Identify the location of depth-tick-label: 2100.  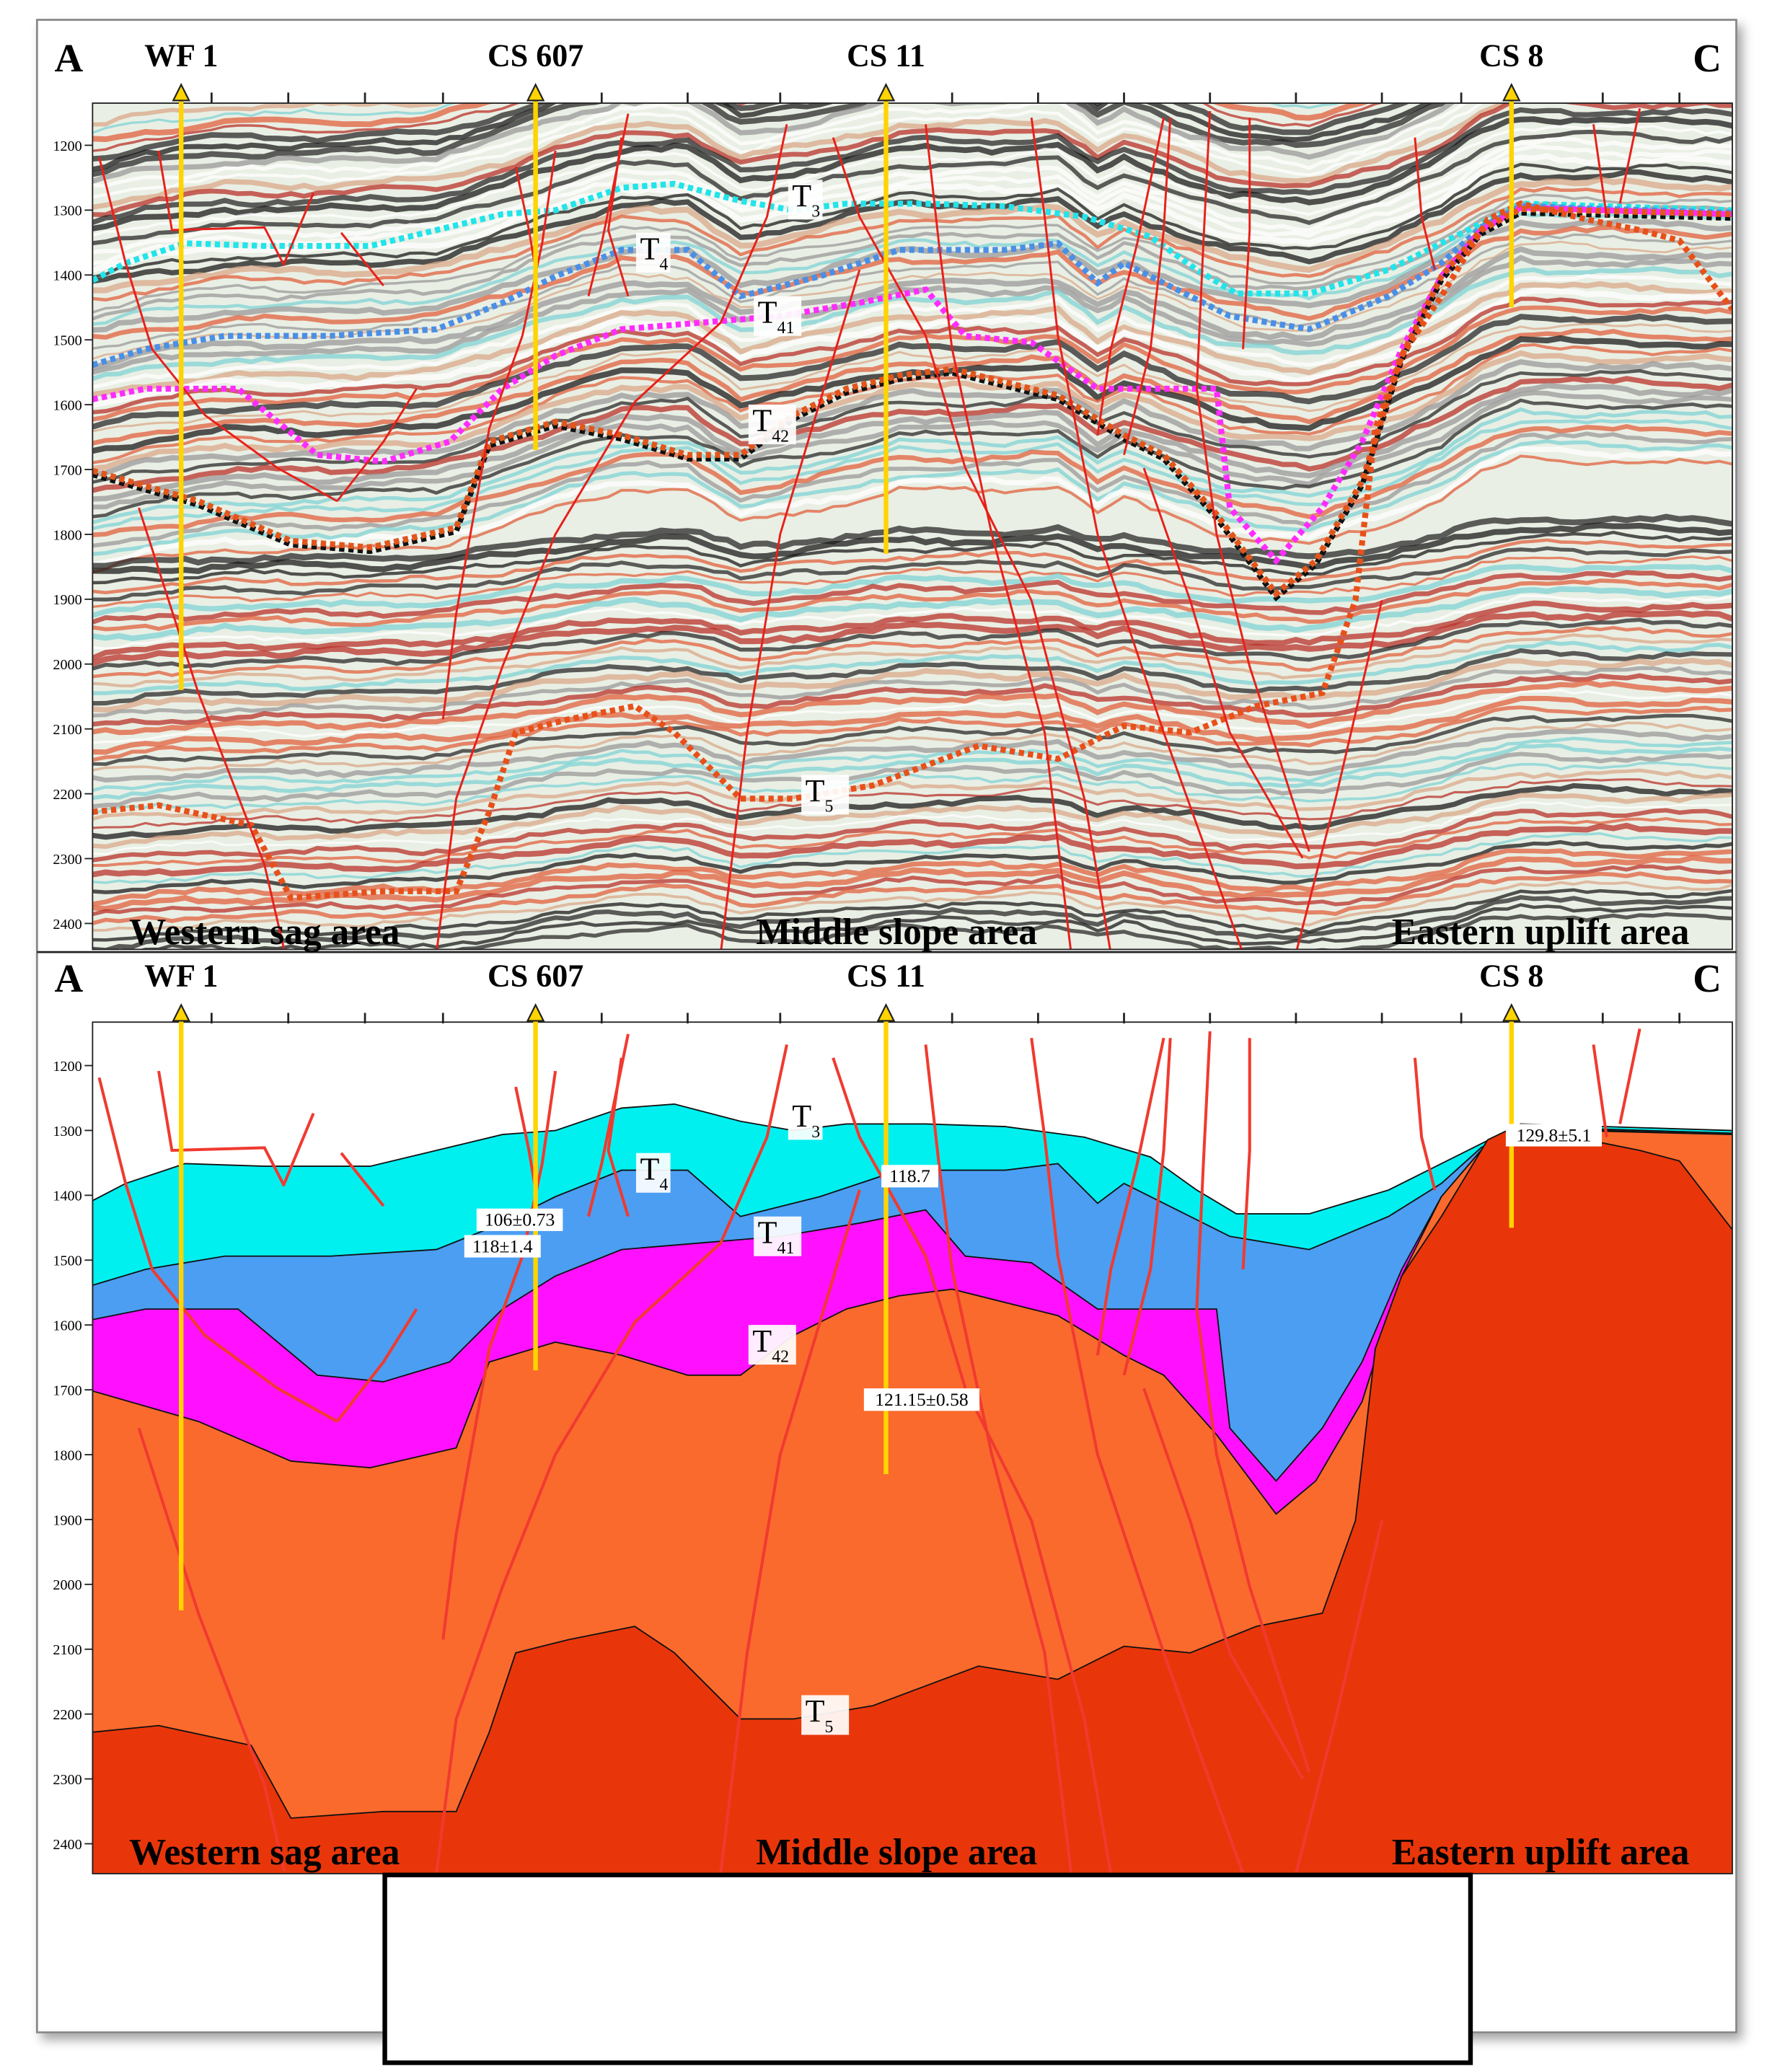
(67, 730).